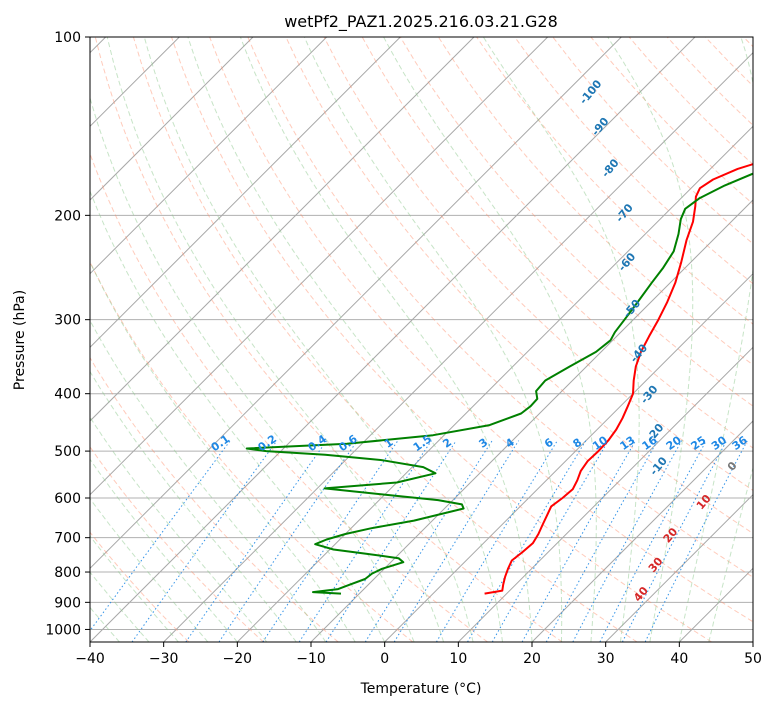  What do you see at coordinates (699, 443) in the screenshot?
I see `mixing-ratio-label: 25` at bounding box center [699, 443].